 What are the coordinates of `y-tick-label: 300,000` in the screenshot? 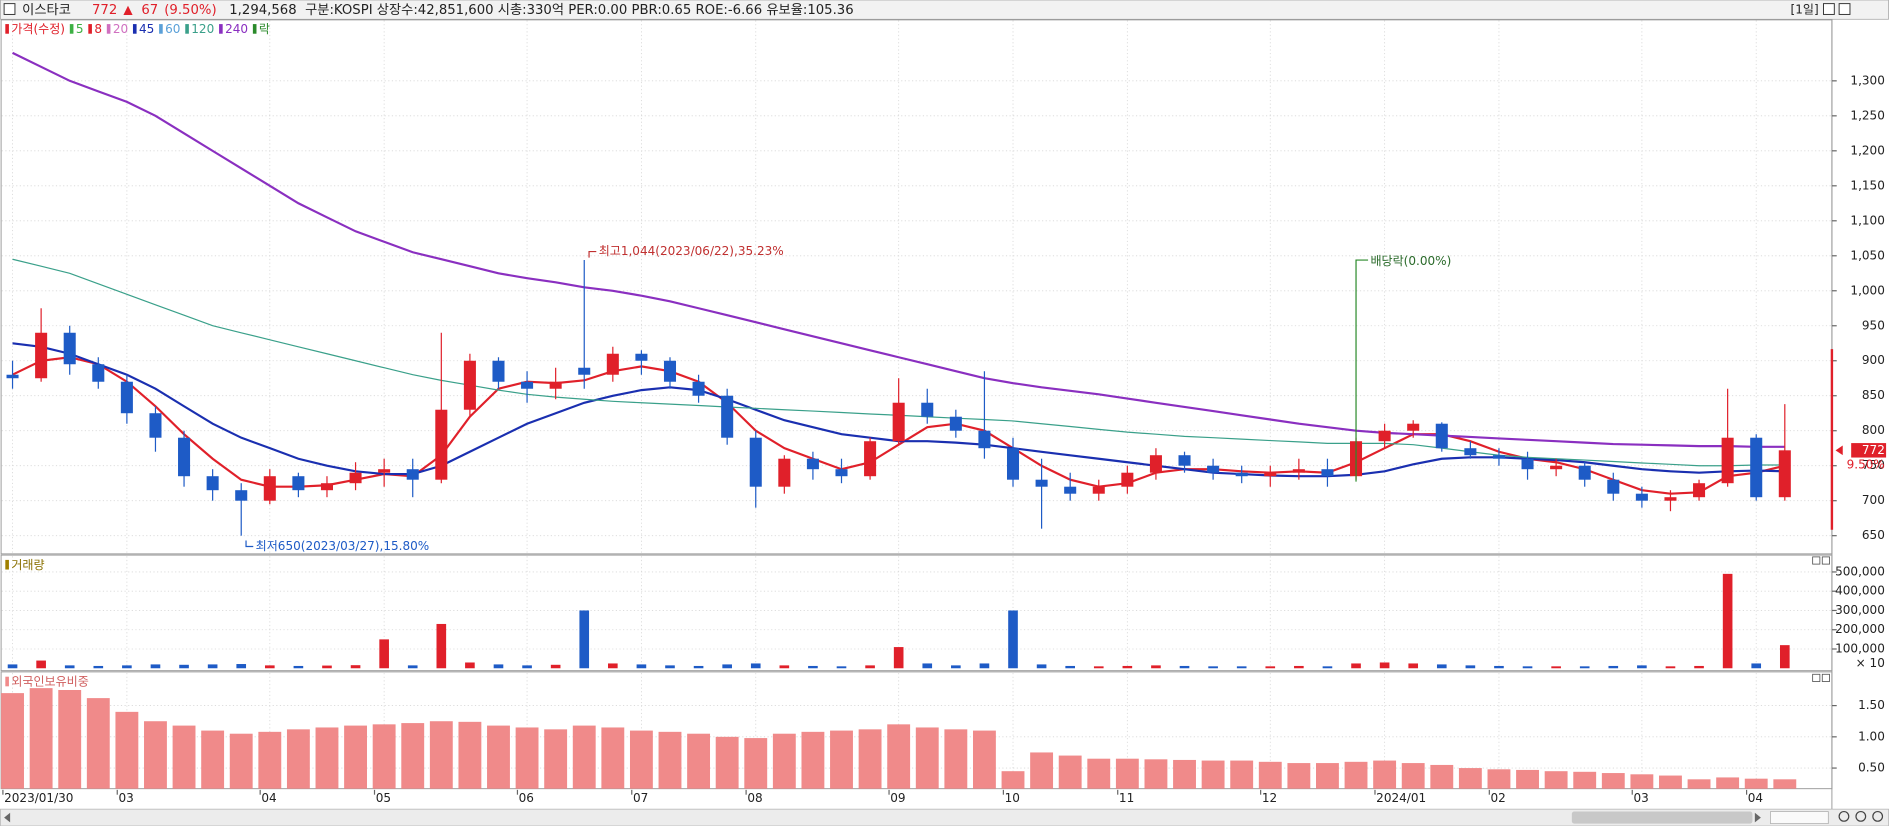 It's located at (1860, 610).